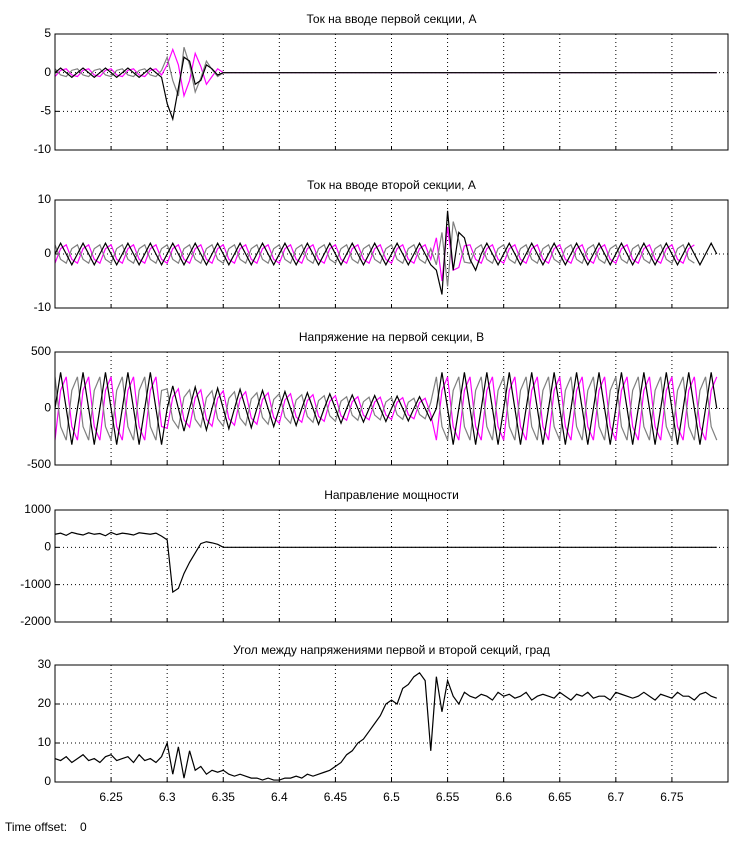 This screenshot has height=844, width=730. I want to click on y-tick-label: -2000, so click(35, 621).